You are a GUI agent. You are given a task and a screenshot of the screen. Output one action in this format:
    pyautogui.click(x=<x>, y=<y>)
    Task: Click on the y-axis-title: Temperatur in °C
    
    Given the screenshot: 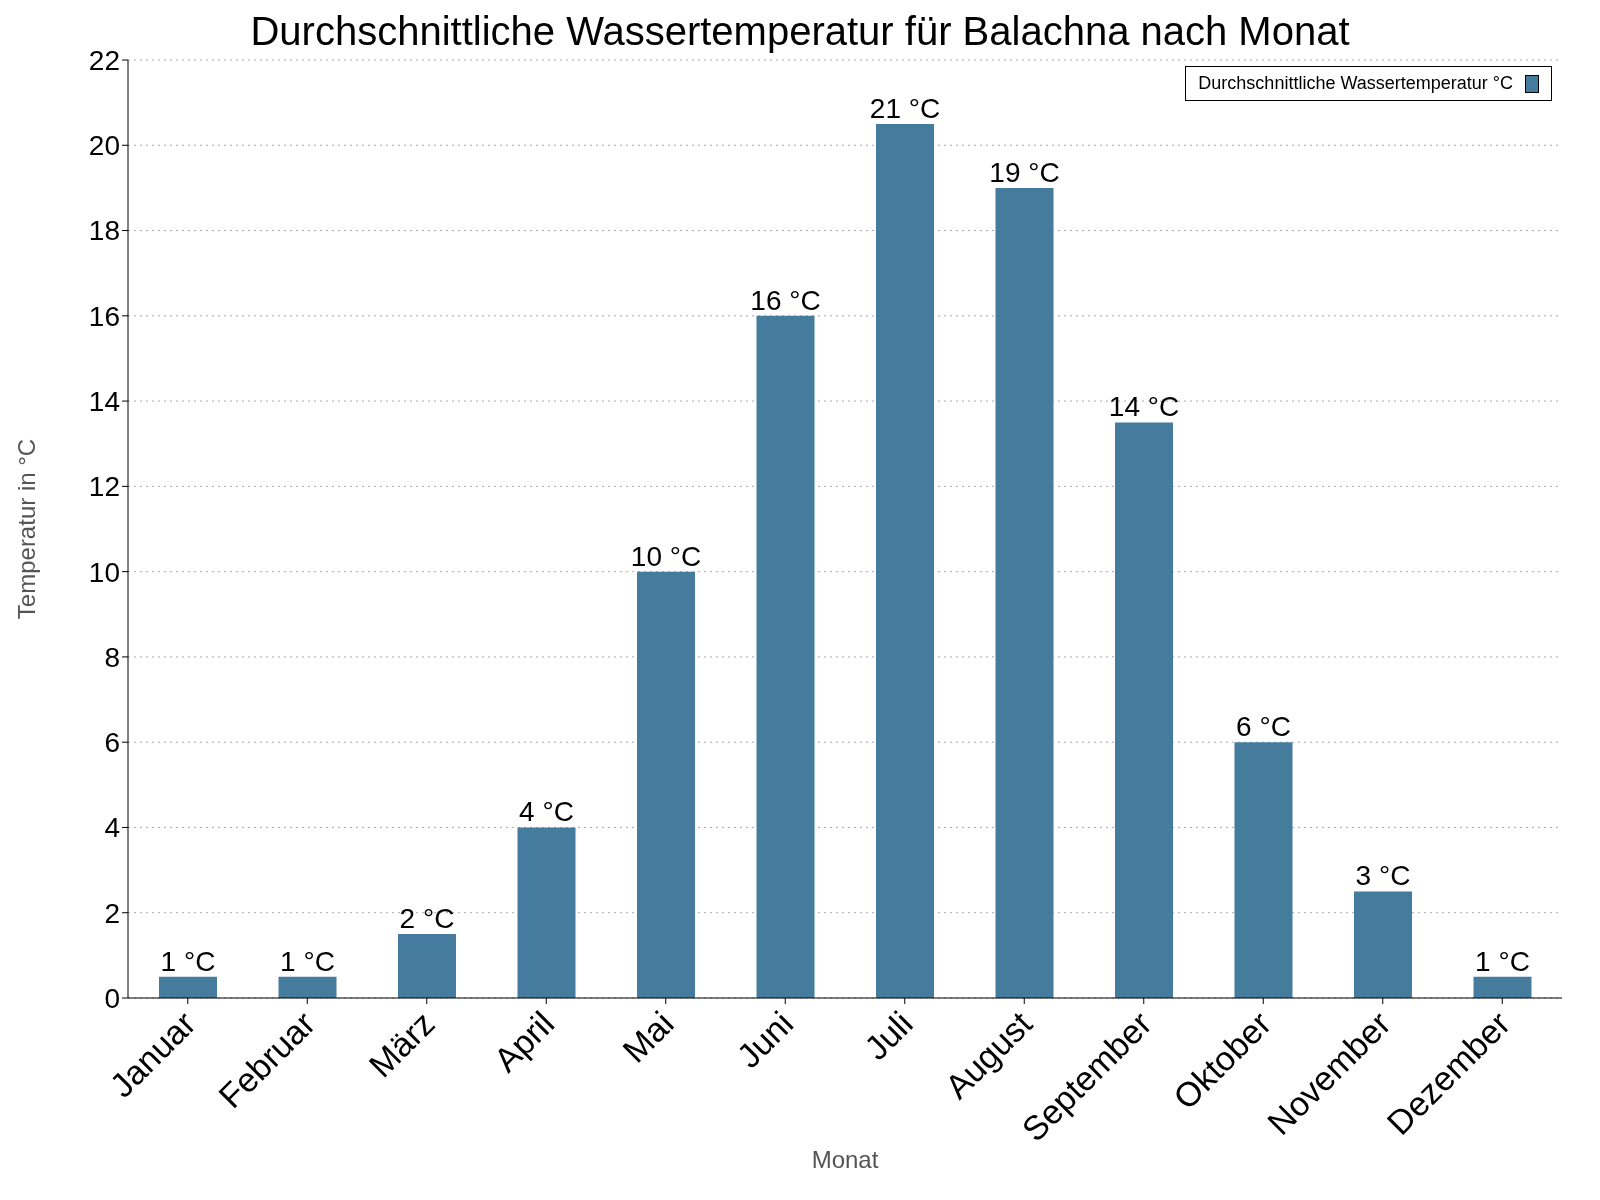 What is the action you would take?
    pyautogui.click(x=26, y=529)
    